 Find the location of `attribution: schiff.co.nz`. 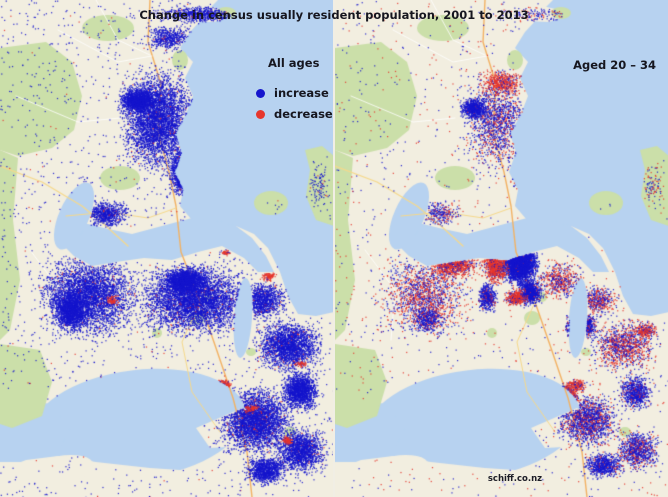

attribution: schiff.co.nz is located at coordinates (515, 479).